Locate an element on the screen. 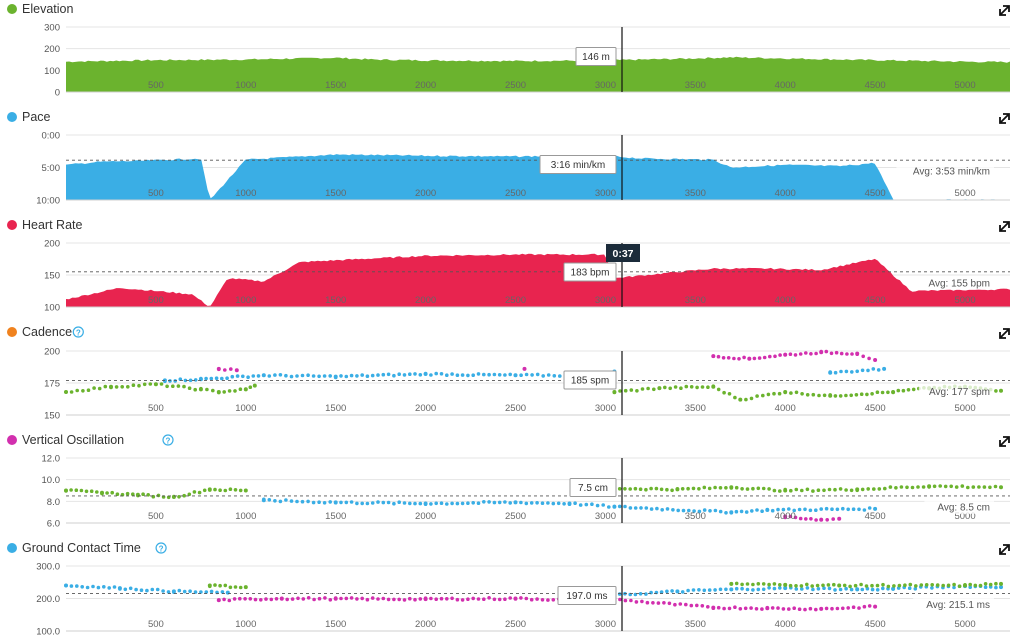 This screenshot has width=1024, height=643. vertical-oscillation-hover-box is located at coordinates (593, 487).